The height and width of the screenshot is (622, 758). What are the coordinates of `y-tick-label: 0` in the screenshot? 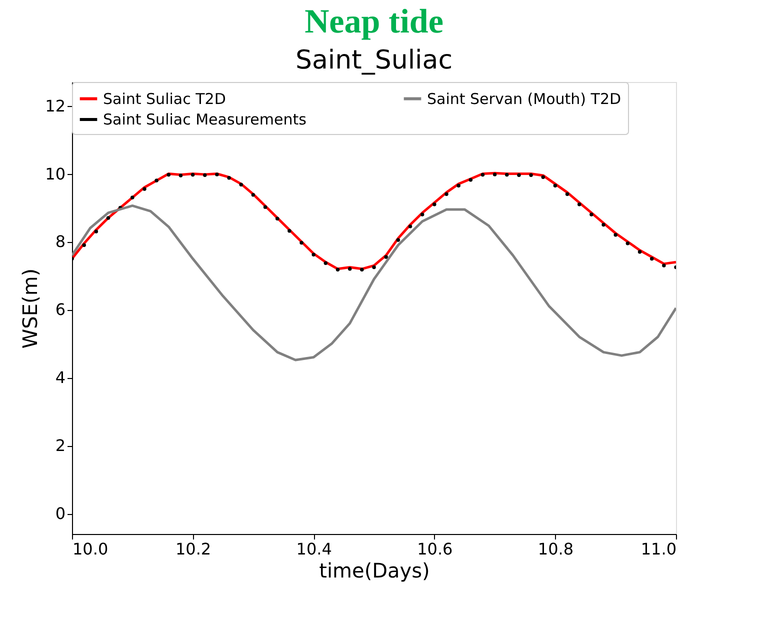 It's located at (60, 514).